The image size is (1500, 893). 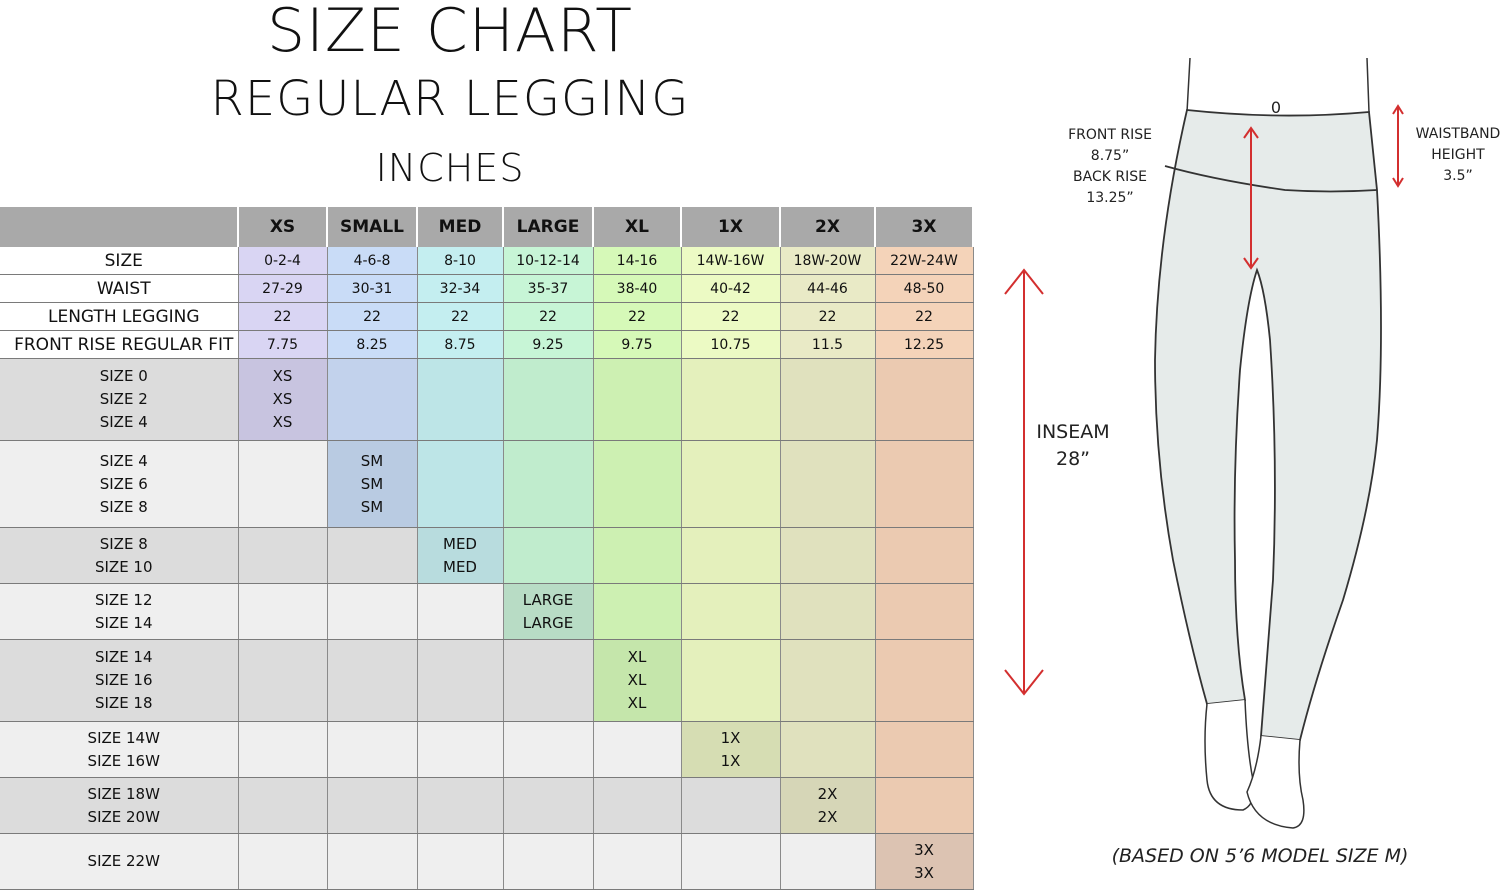 What do you see at coordinates (460, 261) in the screenshot?
I see `measurement-cell: 8-10` at bounding box center [460, 261].